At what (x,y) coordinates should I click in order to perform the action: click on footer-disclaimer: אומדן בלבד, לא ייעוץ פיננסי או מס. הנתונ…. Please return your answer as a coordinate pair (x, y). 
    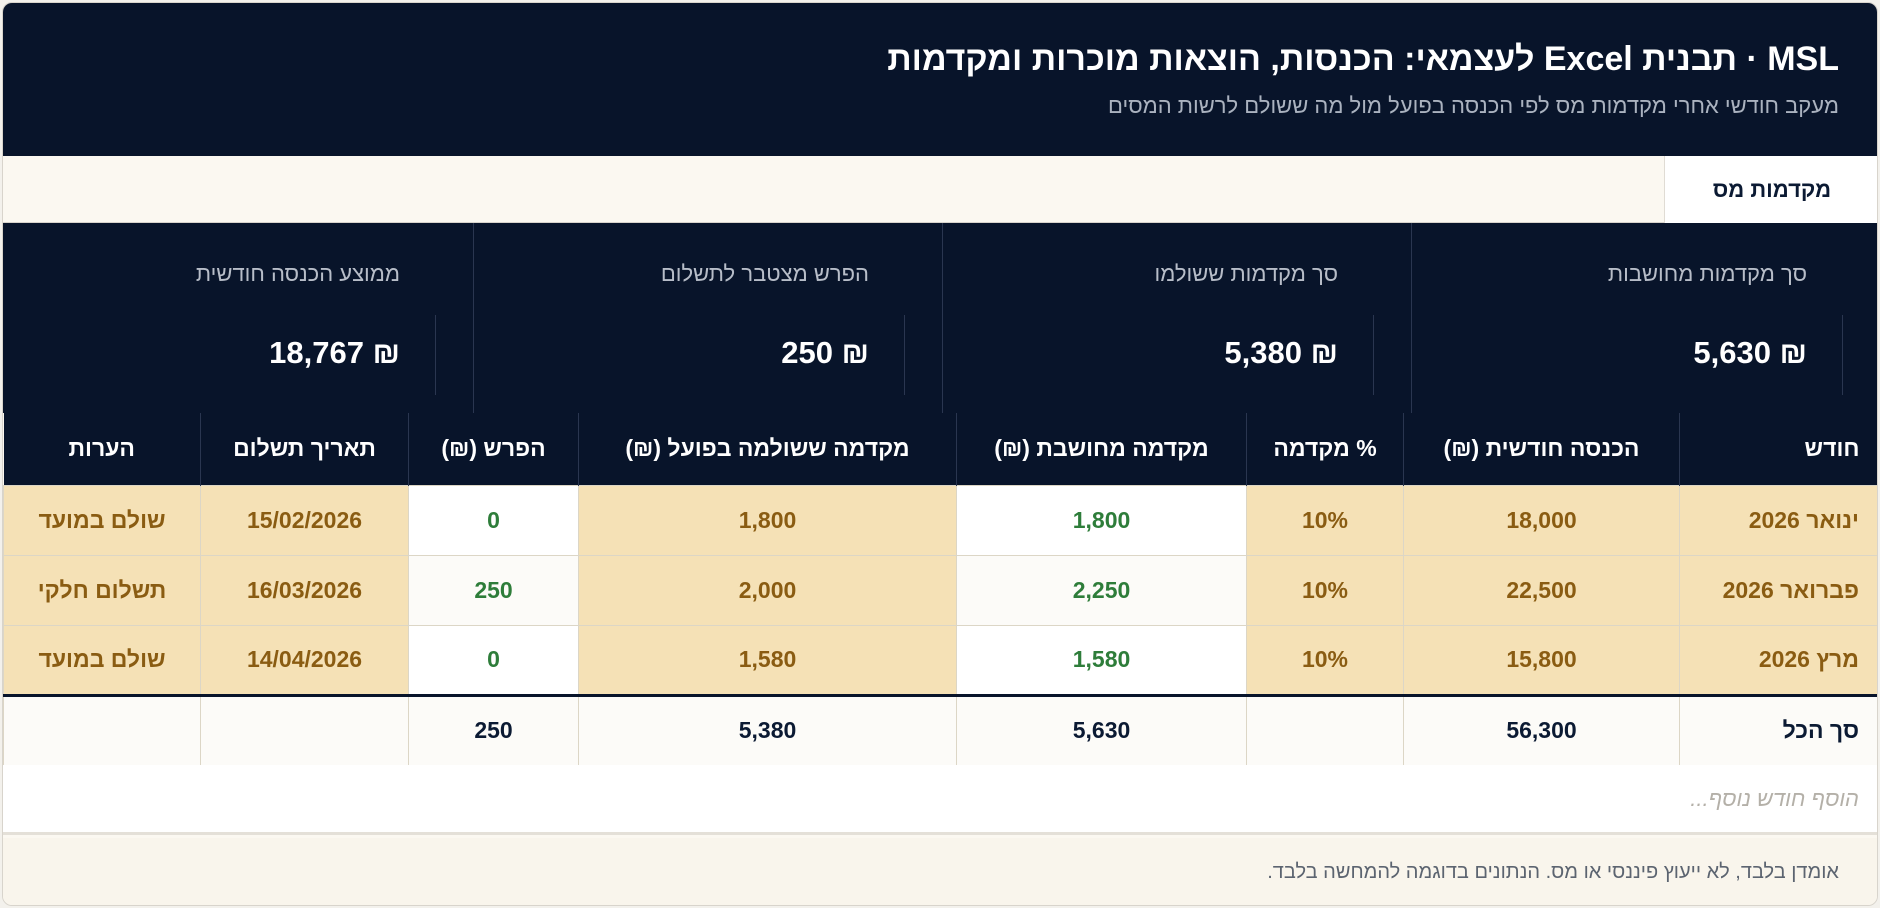
    Looking at the image, I should click on (940, 871).